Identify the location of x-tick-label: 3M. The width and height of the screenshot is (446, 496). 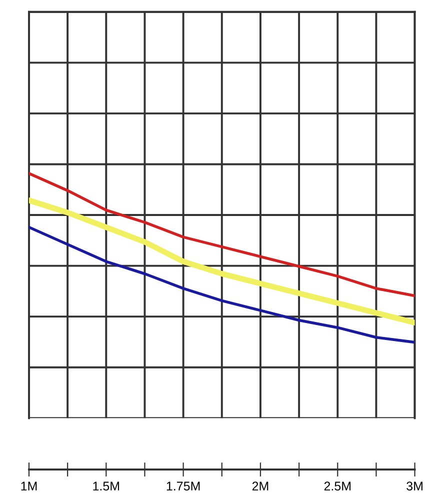
(414, 486).